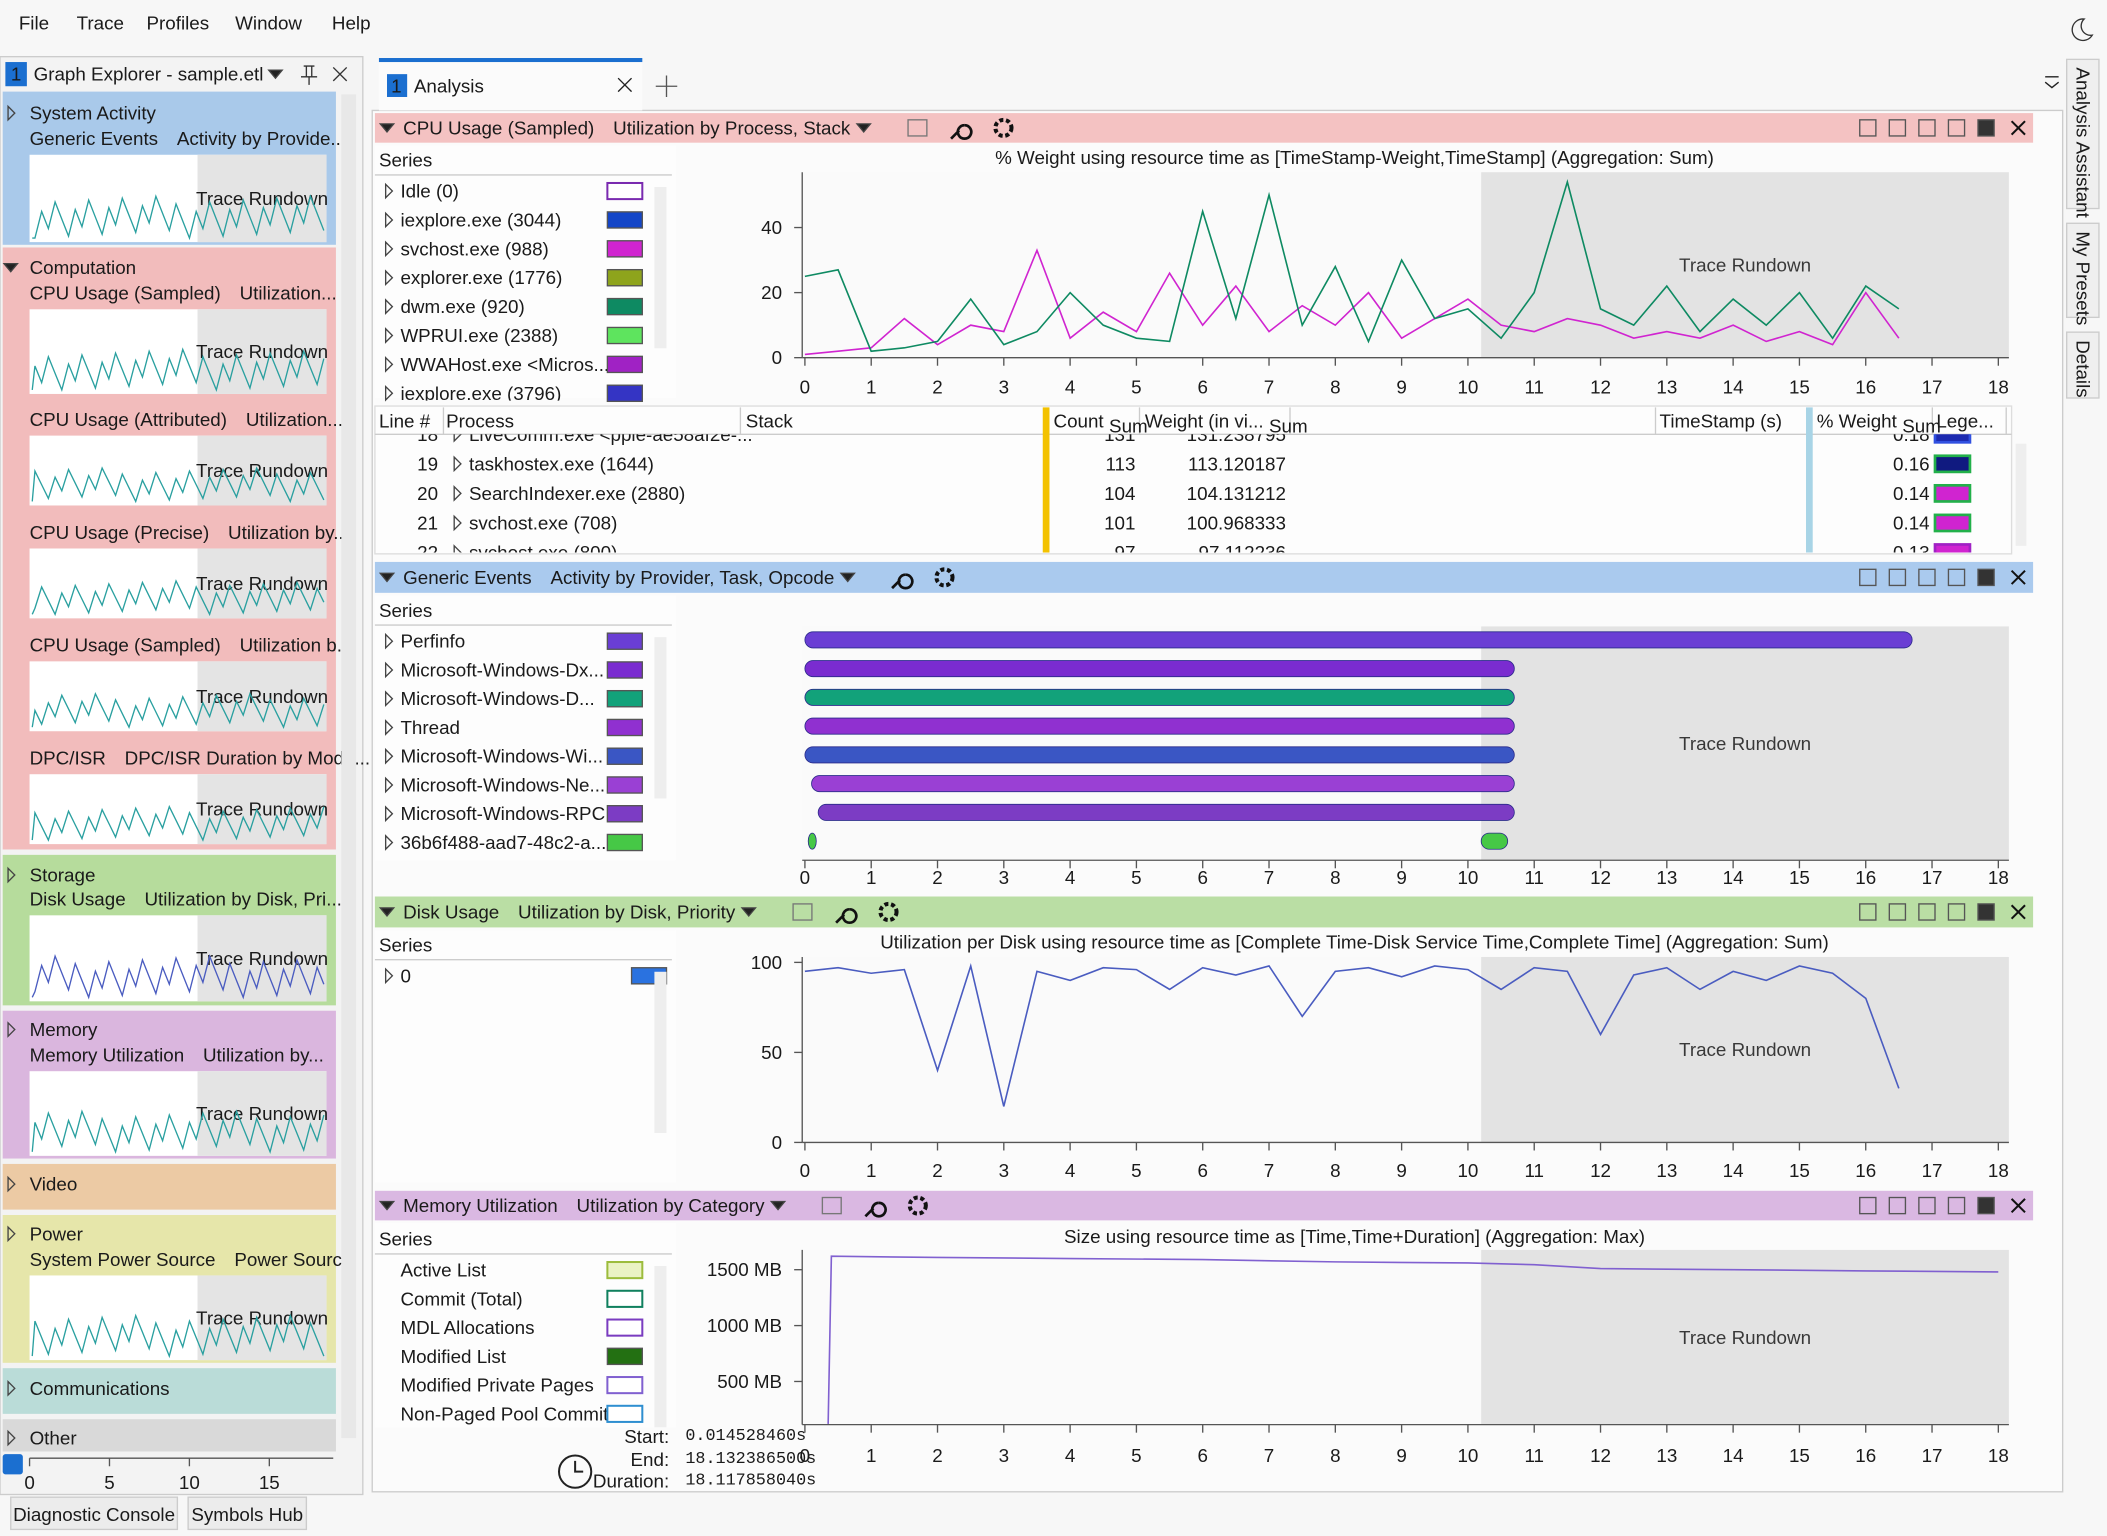 This screenshot has height=1536, width=2107. What do you see at coordinates (1079, 420) in the screenshot?
I see `column-header: Count` at bounding box center [1079, 420].